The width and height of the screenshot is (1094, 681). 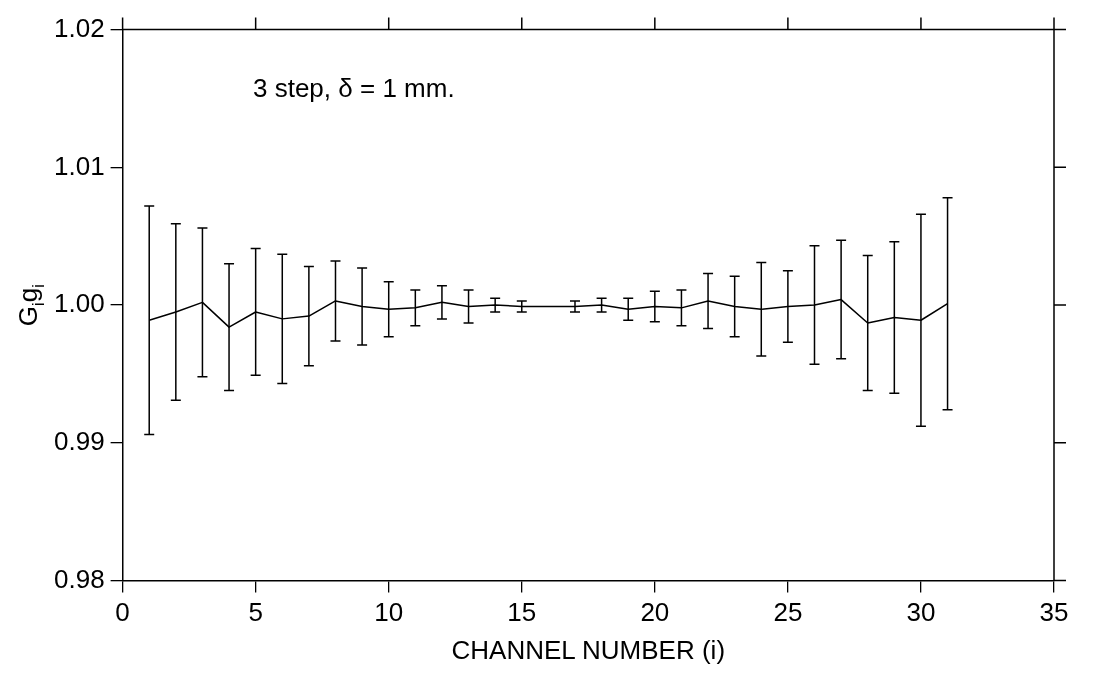 What do you see at coordinates (79, 441) in the screenshot?
I see `y-tick-label: 0.99` at bounding box center [79, 441].